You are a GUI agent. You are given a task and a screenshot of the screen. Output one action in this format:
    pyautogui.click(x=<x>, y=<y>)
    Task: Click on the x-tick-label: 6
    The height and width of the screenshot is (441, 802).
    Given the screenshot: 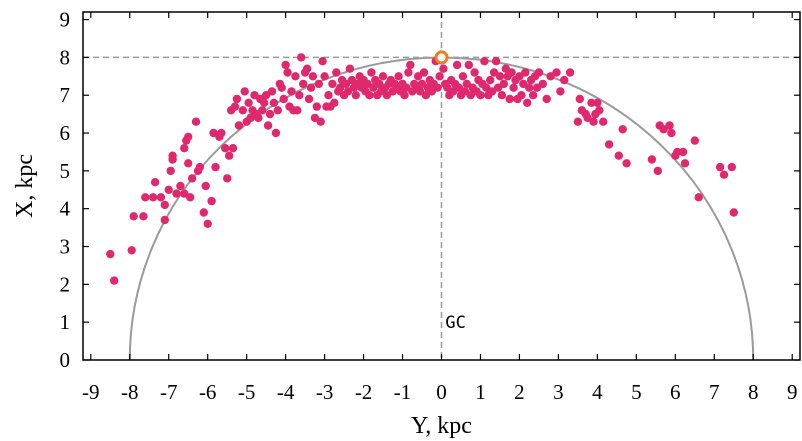 What is the action you would take?
    pyautogui.click(x=675, y=392)
    